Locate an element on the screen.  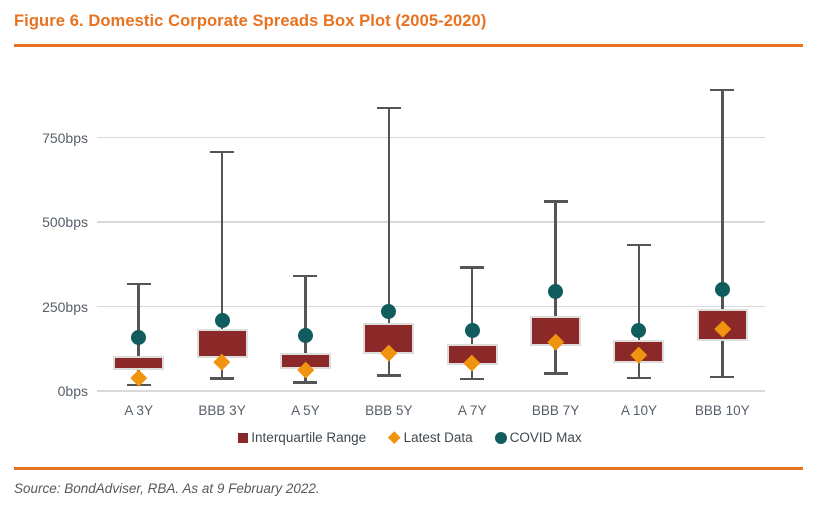
gridline-0bps is located at coordinates (431, 391).